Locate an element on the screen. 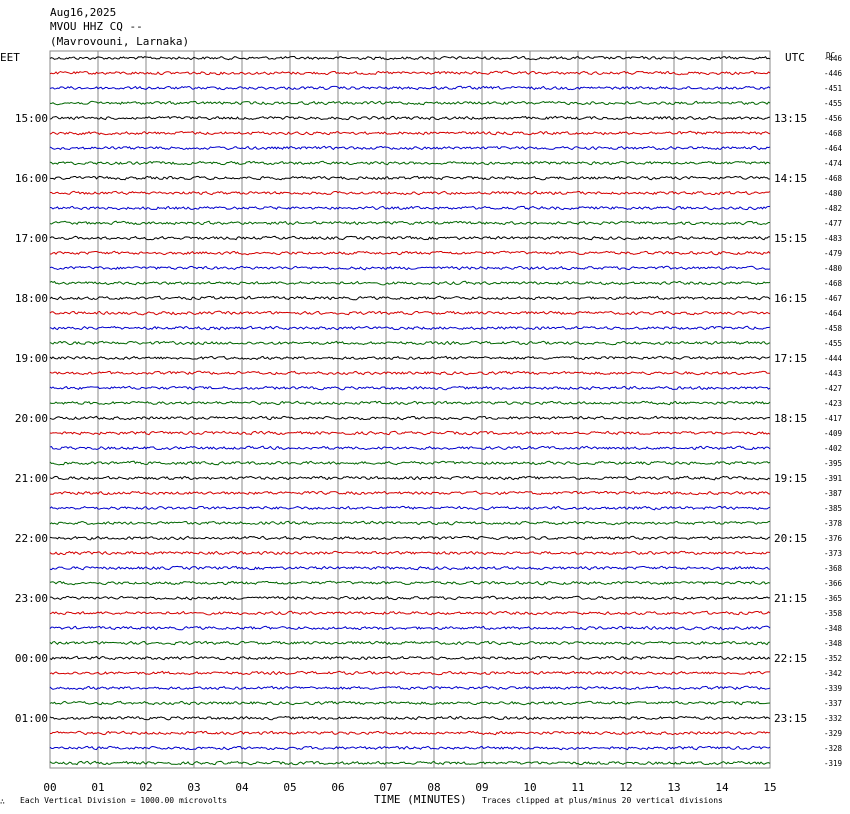  dc-offset-label: -443 is located at coordinates (833, 373).